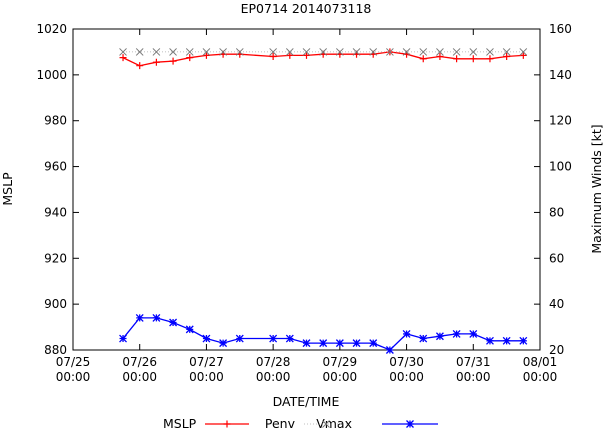 The width and height of the screenshot is (606, 432). Describe the element at coordinates (560, 167) in the screenshot. I see `y2-tick-label: 100` at that location.